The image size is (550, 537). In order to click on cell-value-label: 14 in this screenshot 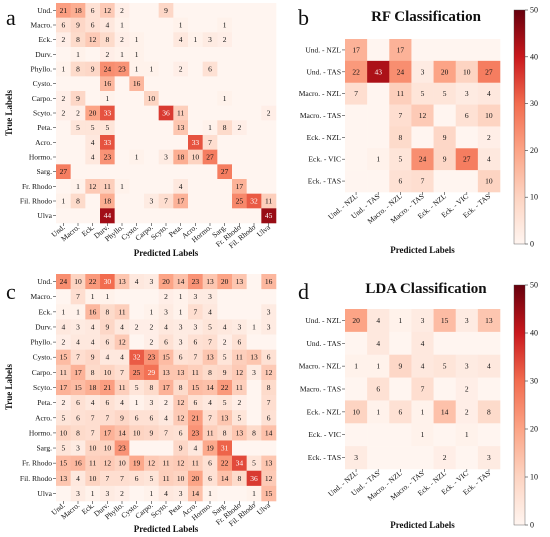, I will do `click(181, 281)`.